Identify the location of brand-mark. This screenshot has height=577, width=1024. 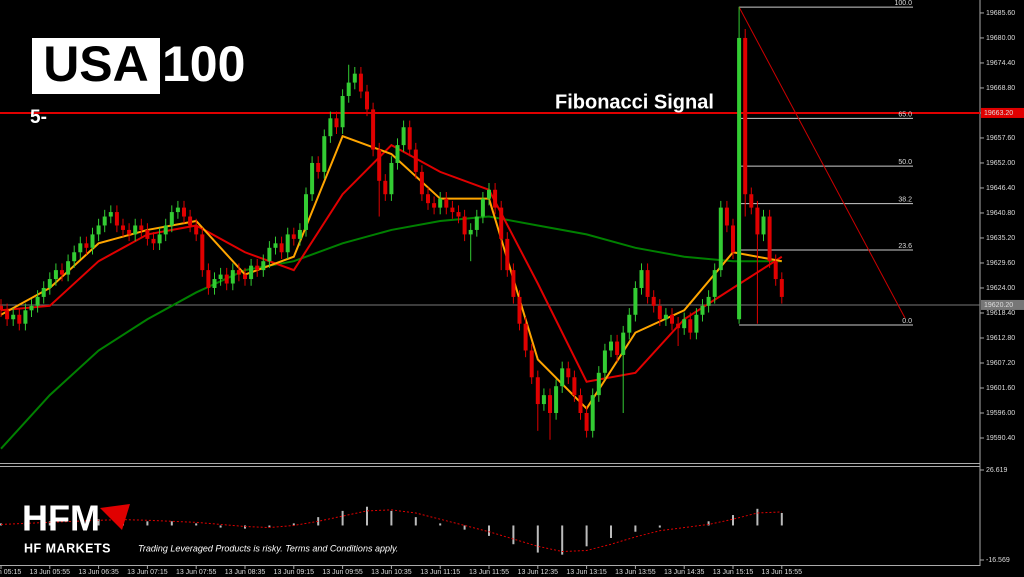
(115, 517).